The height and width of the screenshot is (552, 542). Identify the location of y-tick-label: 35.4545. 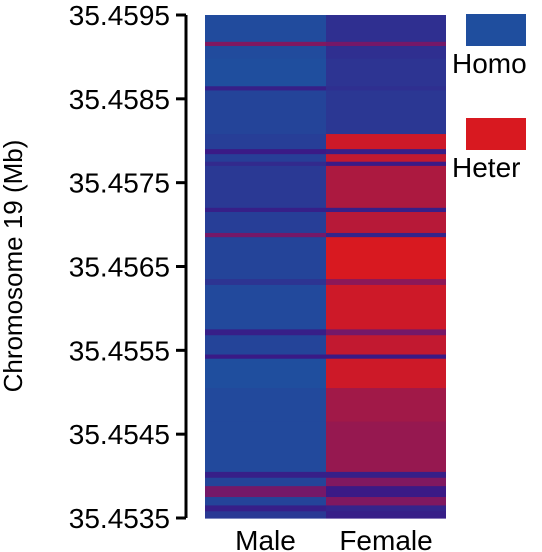
(119, 434).